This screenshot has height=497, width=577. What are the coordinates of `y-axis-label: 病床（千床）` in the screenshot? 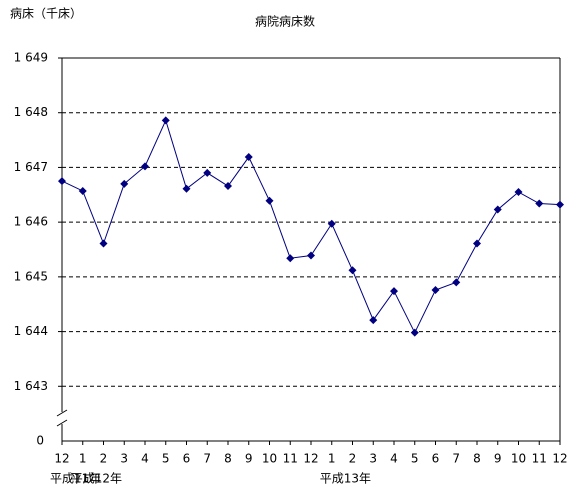 It's located at (46, 13).